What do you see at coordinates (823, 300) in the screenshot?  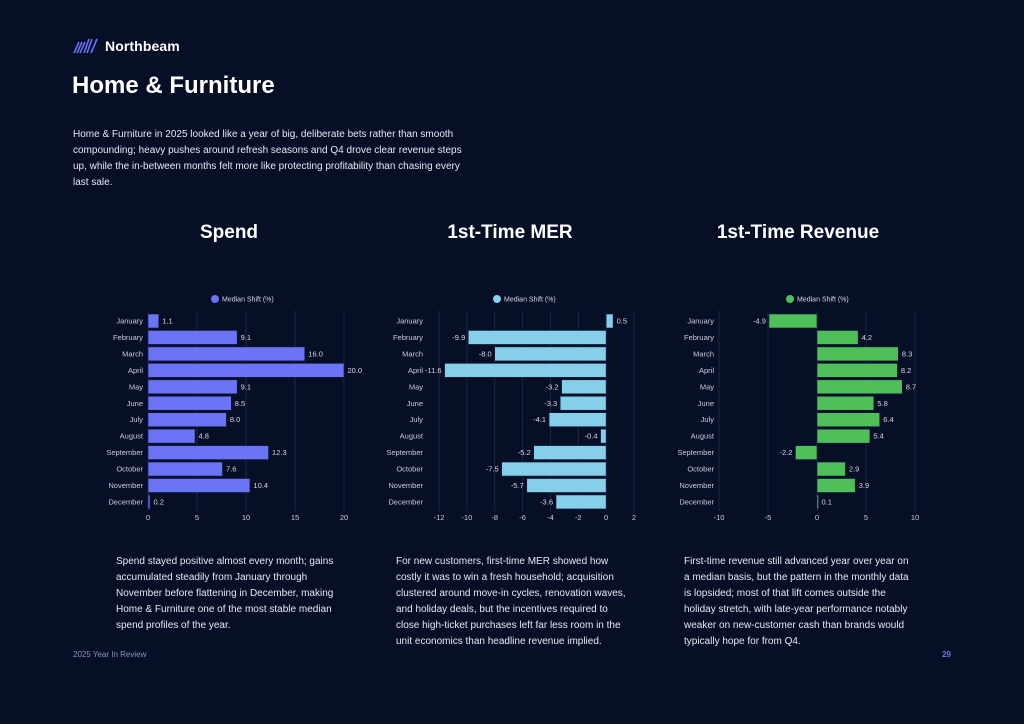 I see `revenue-legend-label: Median Shift (%)` at bounding box center [823, 300].